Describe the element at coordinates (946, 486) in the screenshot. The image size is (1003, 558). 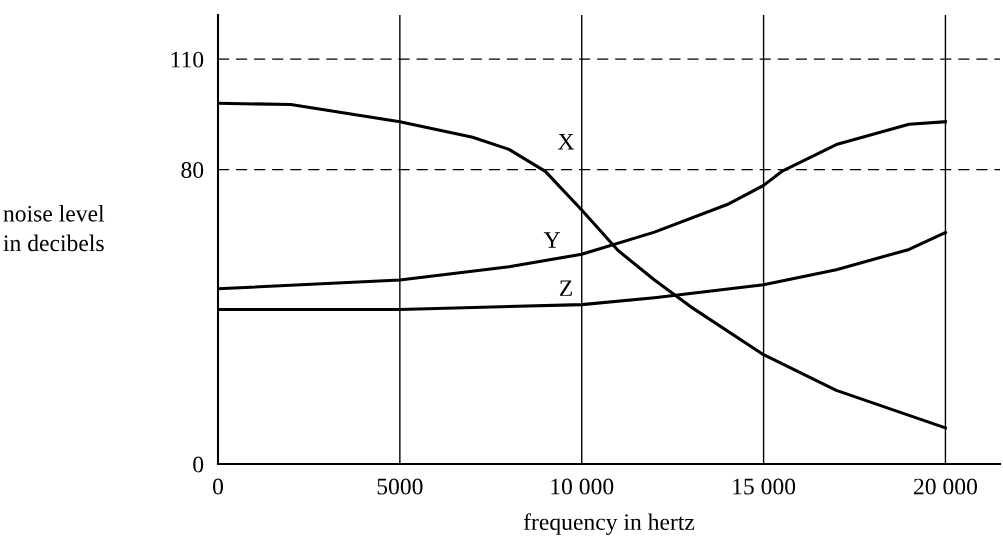
I see `x-tick-label: 20 000` at that location.